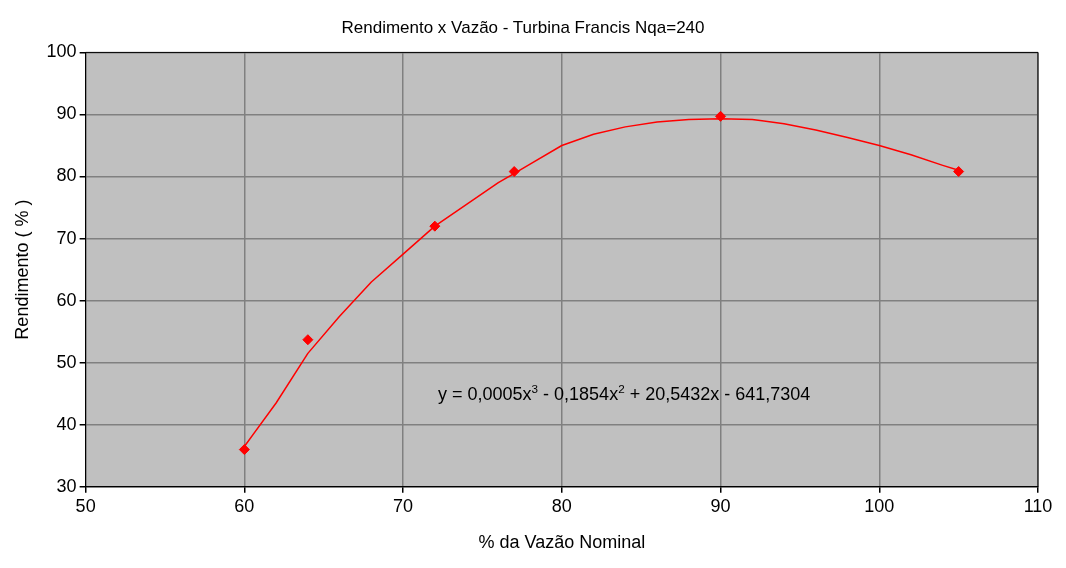  What do you see at coordinates (66, 113) in the screenshot?
I see `y-tick-label: 90` at bounding box center [66, 113].